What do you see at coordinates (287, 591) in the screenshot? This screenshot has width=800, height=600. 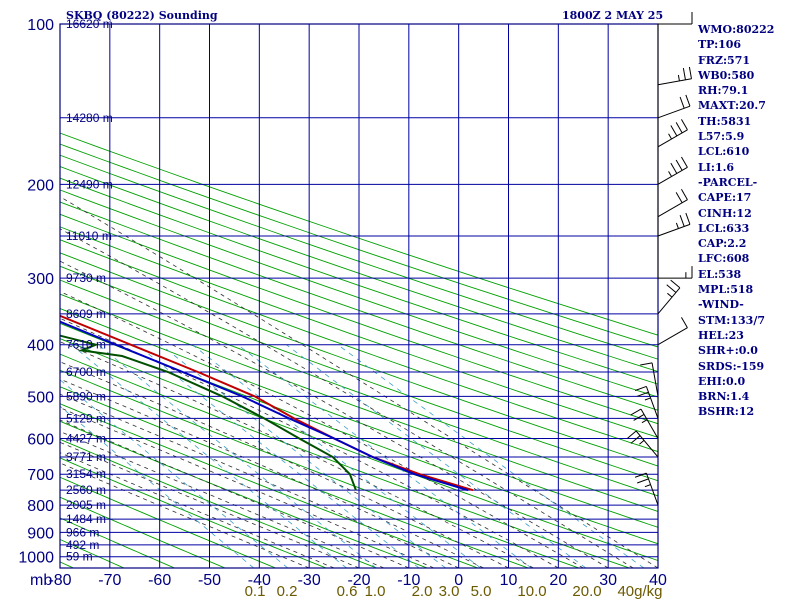 I see `mixing-ratio-label: 0.2` at bounding box center [287, 591].